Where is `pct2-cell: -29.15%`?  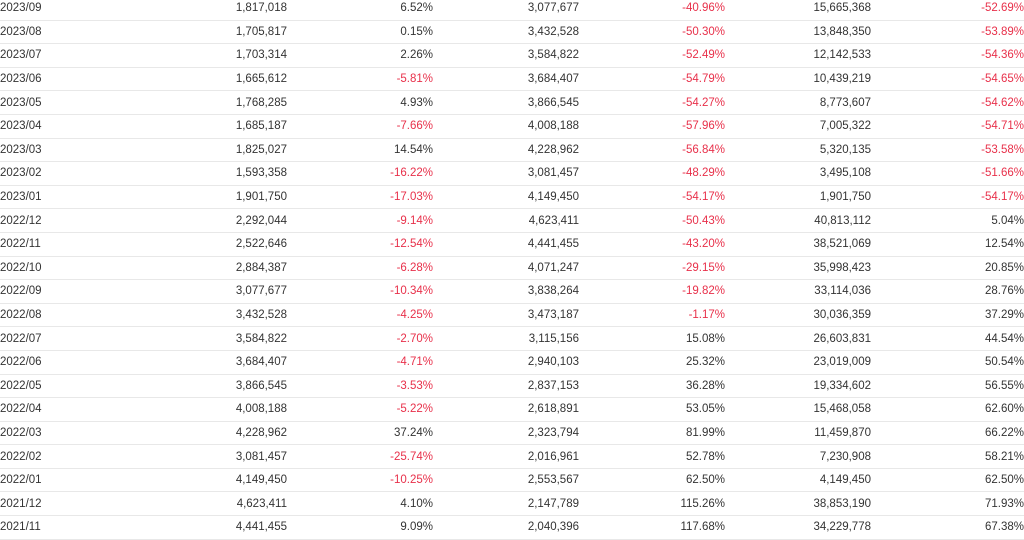 pct2-cell: -29.15% is located at coordinates (652, 268).